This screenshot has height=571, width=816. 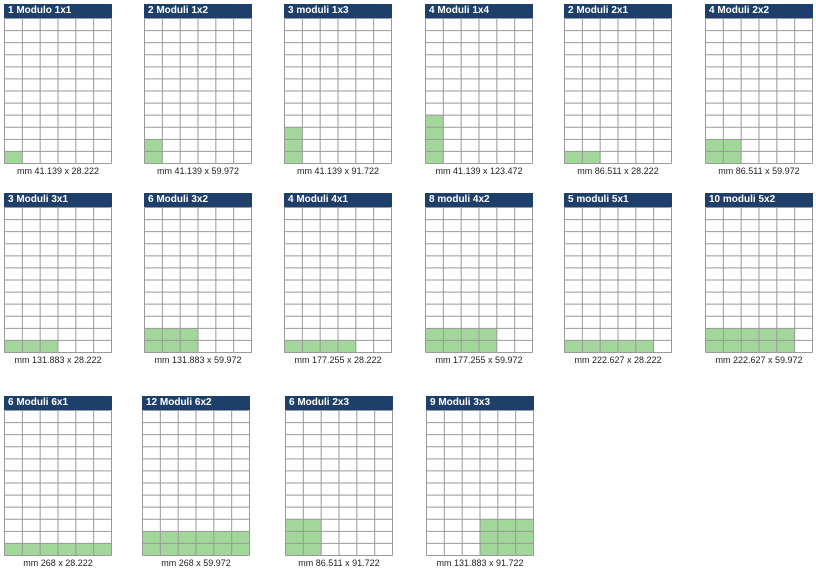 I want to click on module-dimensions: mm 268 x 59.972, so click(x=196, y=563).